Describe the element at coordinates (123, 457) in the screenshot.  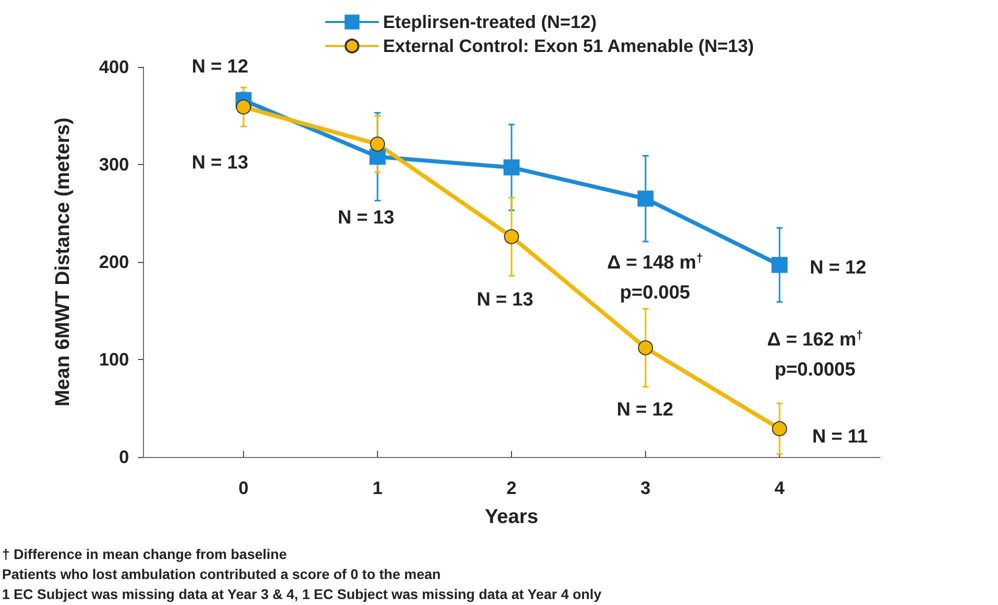
I see `y-tick-label: 0` at that location.